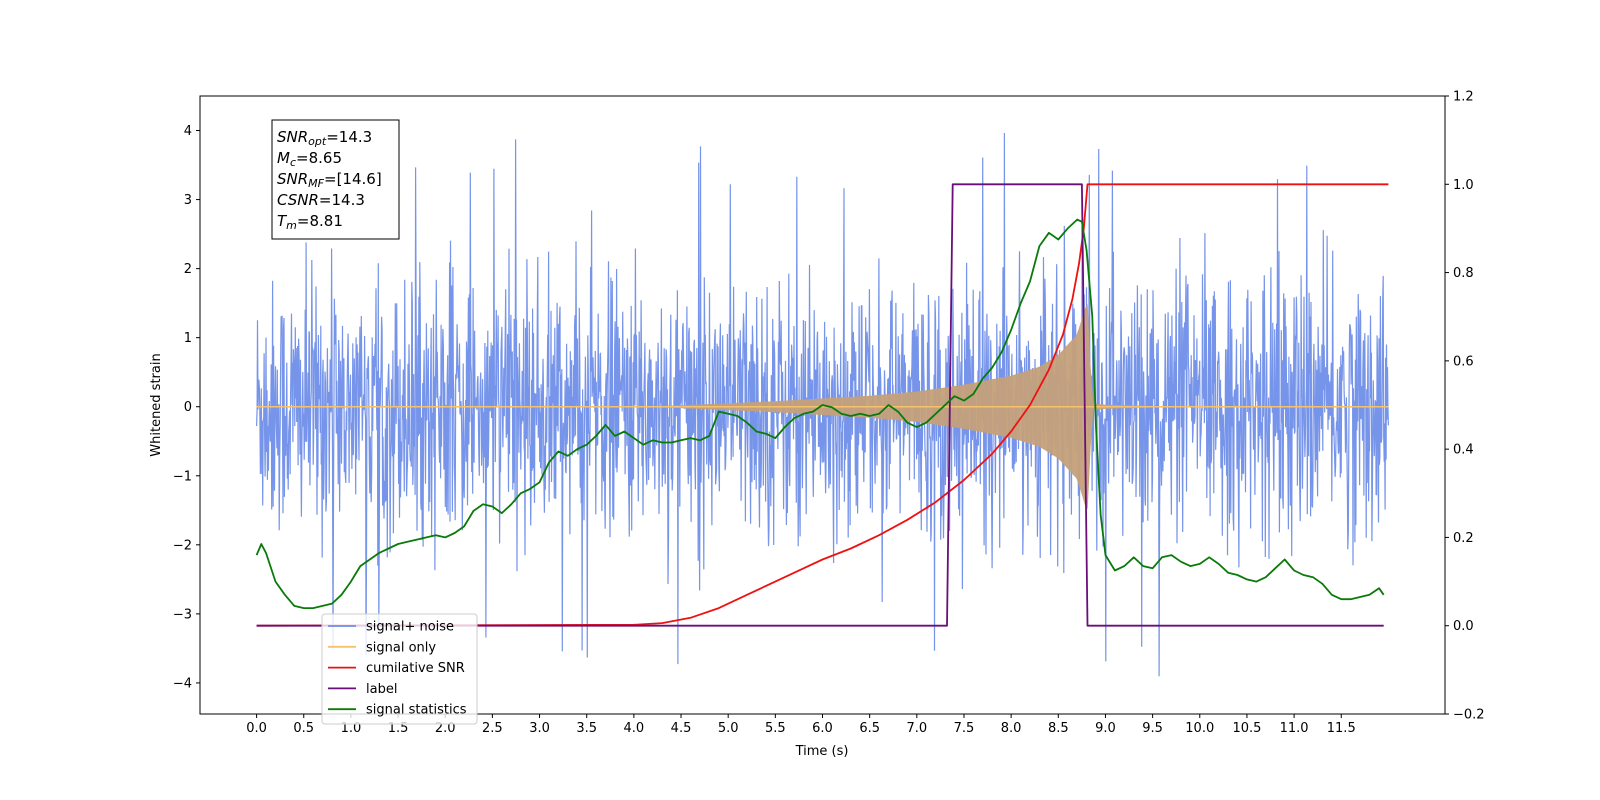 The width and height of the screenshot is (1600, 800). What do you see at coordinates (1463, 538) in the screenshot?
I see `y2-tick-label: 0.2` at bounding box center [1463, 538].